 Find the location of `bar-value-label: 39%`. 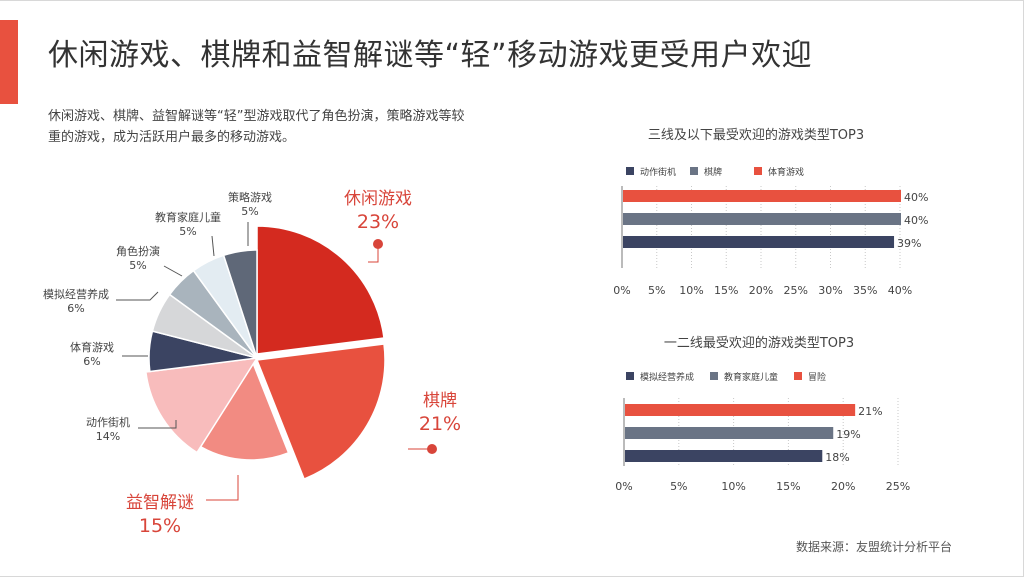

bar-value-label: 39% is located at coordinates (909, 243).